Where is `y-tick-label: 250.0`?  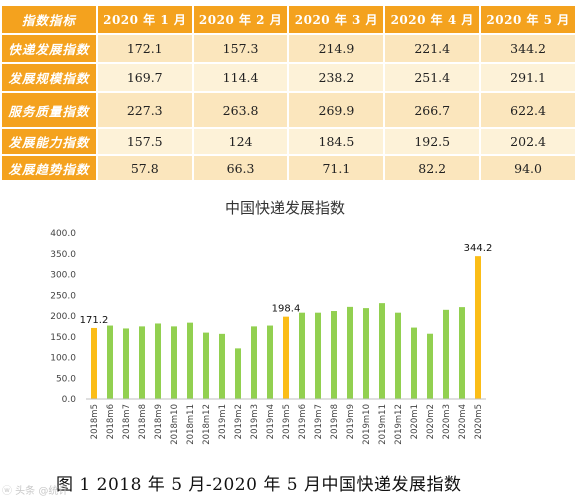
y-tick-label: 250.0 is located at coordinates (63, 296).